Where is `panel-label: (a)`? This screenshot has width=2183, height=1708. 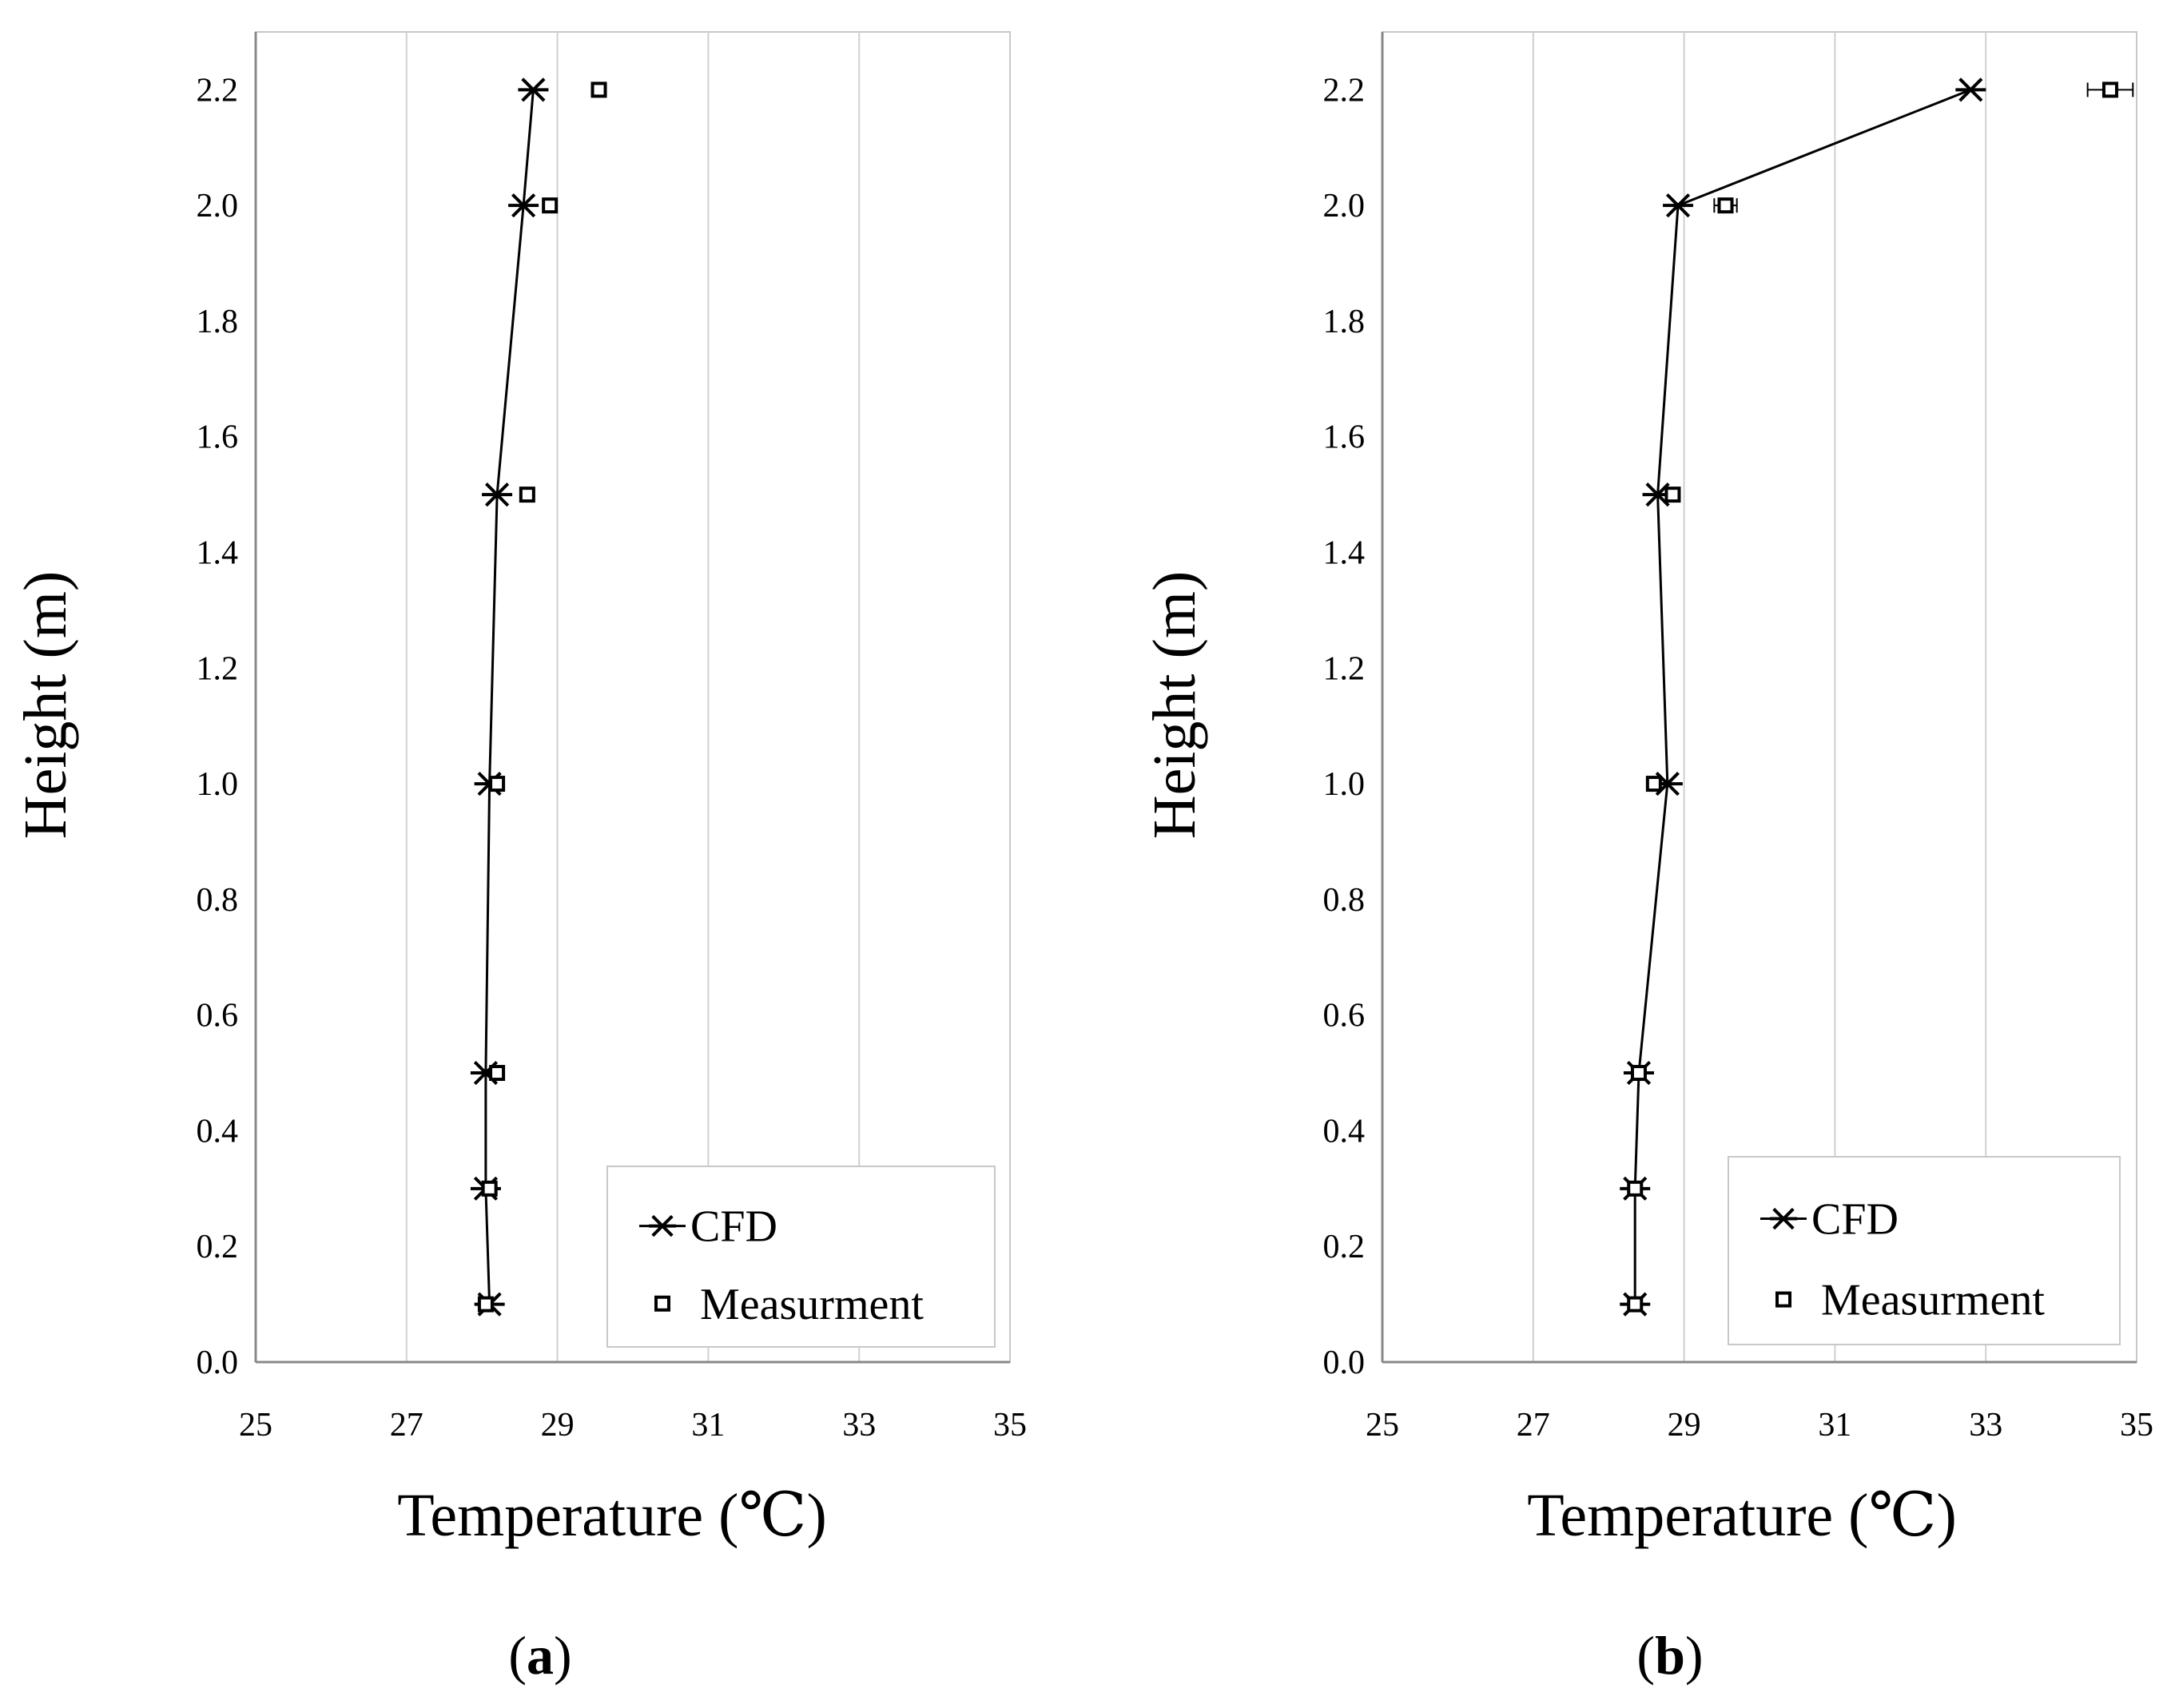 panel-label: (a) is located at coordinates (539, 1655).